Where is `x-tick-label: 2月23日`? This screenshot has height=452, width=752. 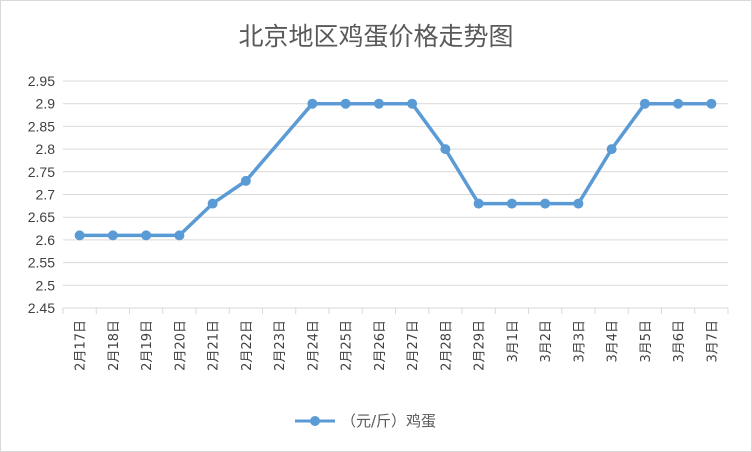 x-tick-label: 2月23日 is located at coordinates (280, 345).